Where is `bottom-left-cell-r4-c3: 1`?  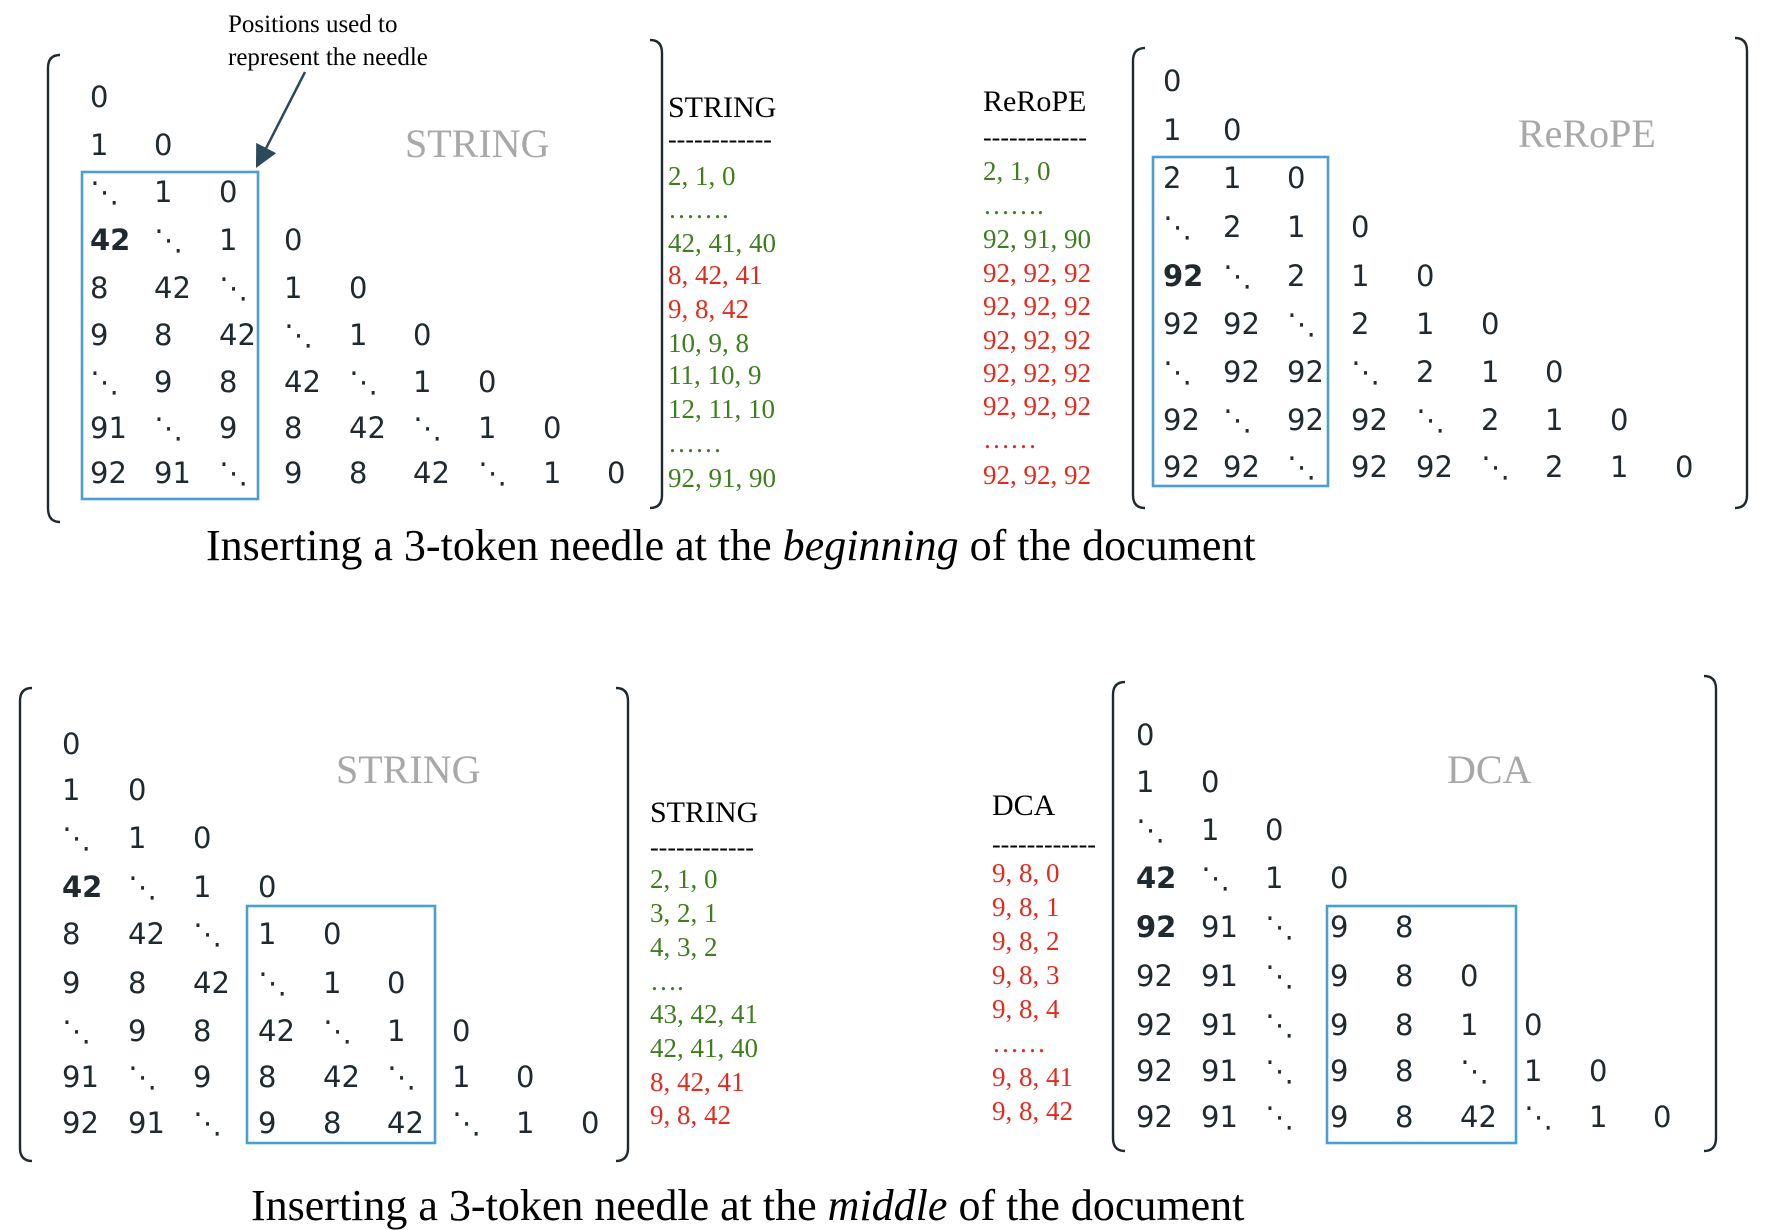
bottom-left-cell-r4-c3: 1 is located at coordinates (267, 934).